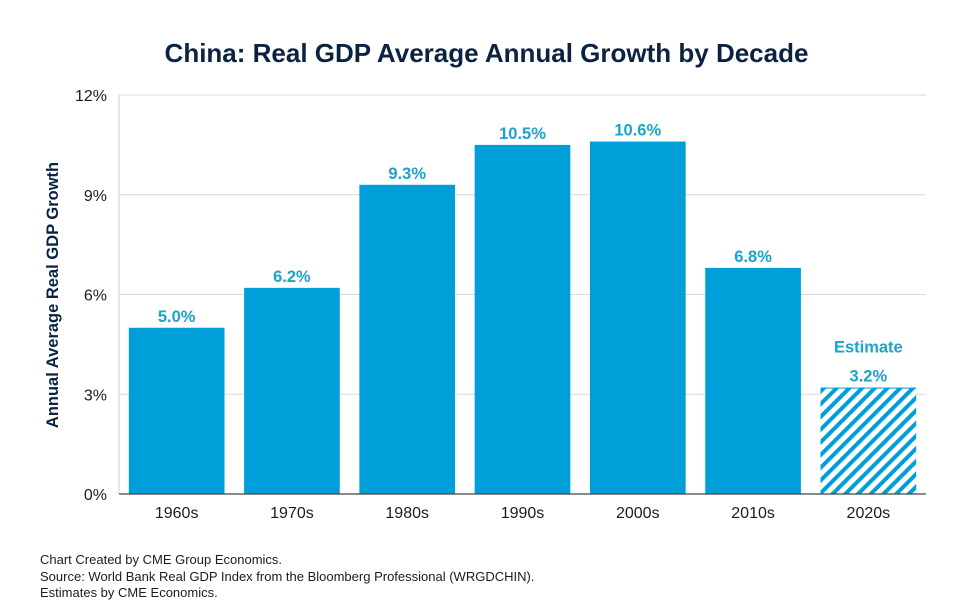  Describe the element at coordinates (161, 559) in the screenshot. I see `footnote-created-by: Chart Created by CME Group Economics.` at that location.